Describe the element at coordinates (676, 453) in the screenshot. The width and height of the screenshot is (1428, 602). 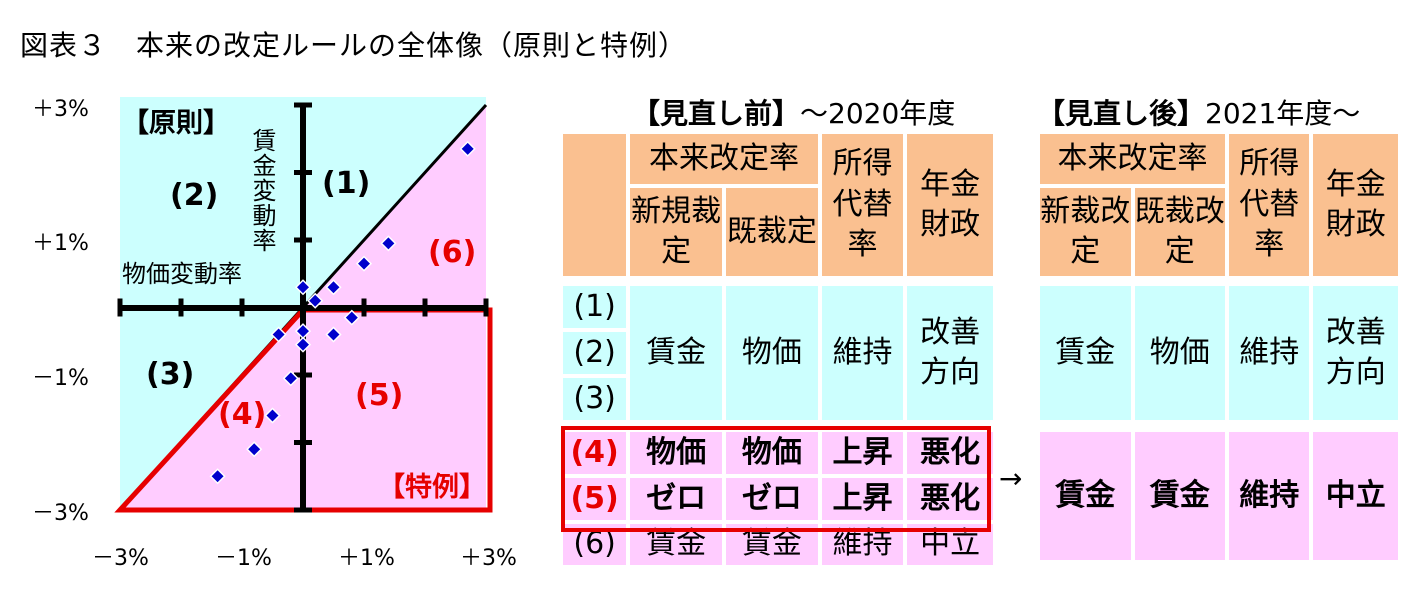
I see `cell-new: 物価` at that location.